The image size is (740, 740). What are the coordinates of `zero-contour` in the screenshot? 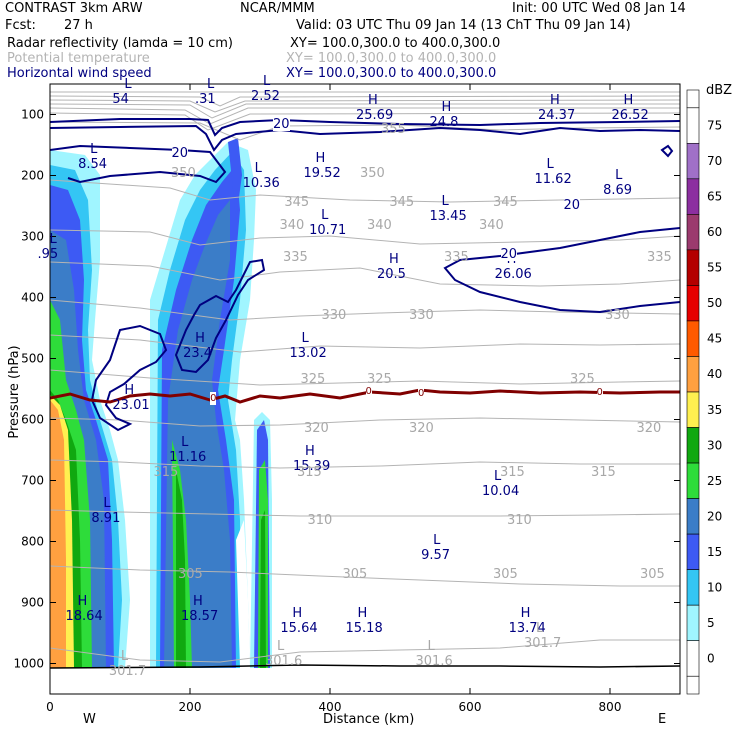 It's located at (365, 396).